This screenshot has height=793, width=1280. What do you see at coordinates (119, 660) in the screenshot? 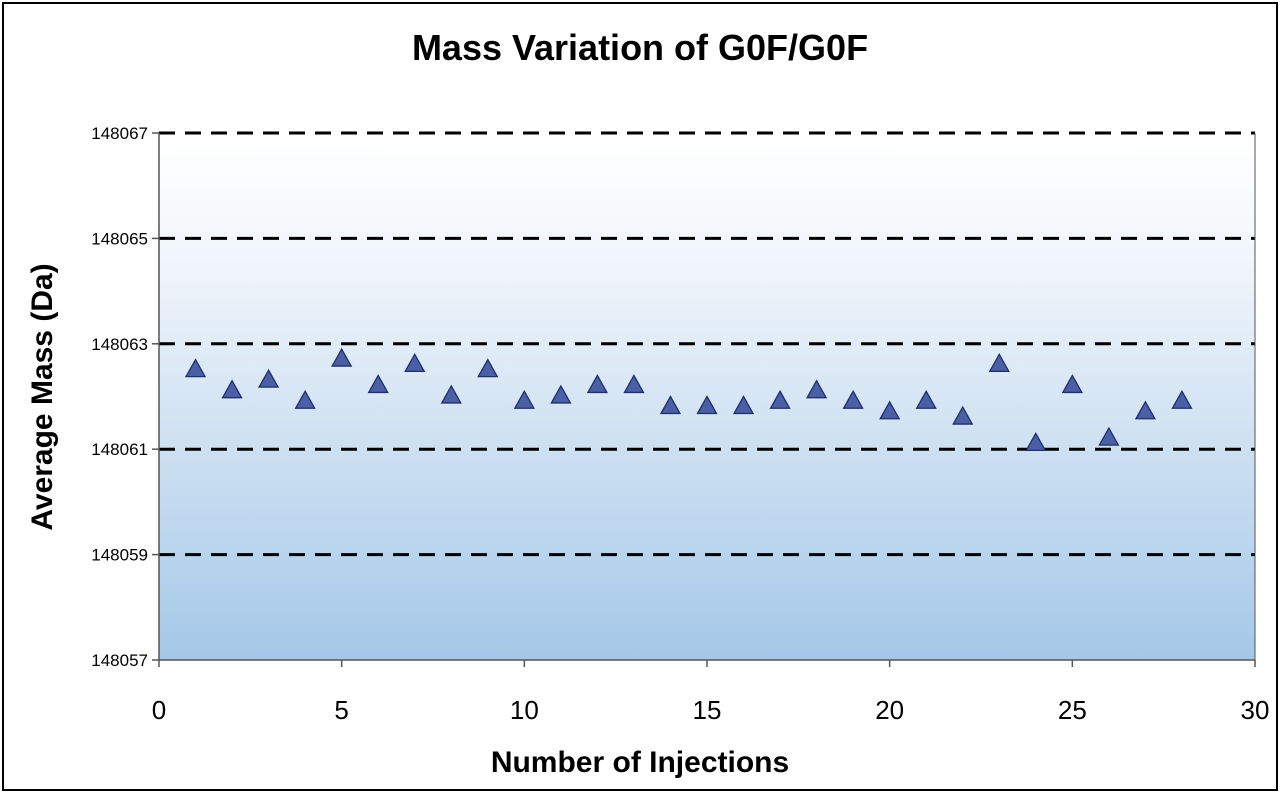
I see `y-tick-label: 148057` at bounding box center [119, 660].